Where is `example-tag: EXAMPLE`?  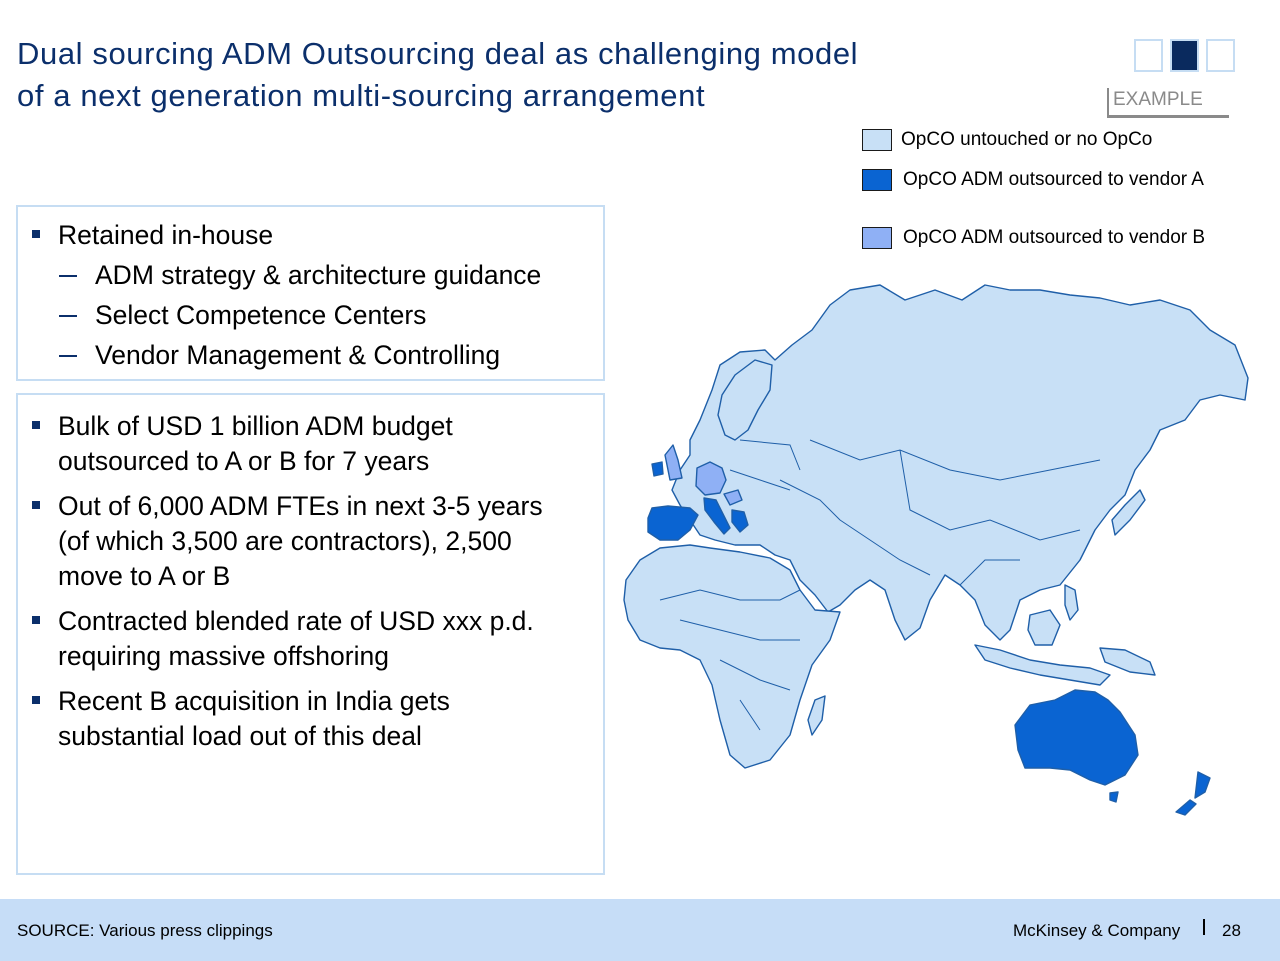 example-tag: EXAMPLE is located at coordinates (1168, 103).